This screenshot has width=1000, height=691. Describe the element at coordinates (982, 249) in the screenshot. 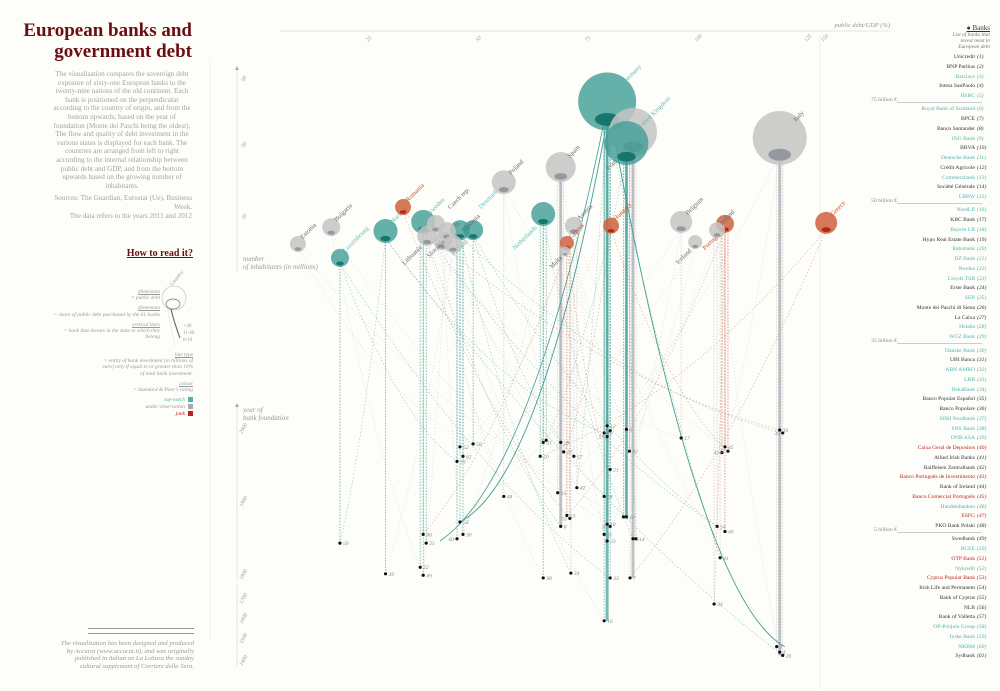

I see `bank-number: (20)` at that location.